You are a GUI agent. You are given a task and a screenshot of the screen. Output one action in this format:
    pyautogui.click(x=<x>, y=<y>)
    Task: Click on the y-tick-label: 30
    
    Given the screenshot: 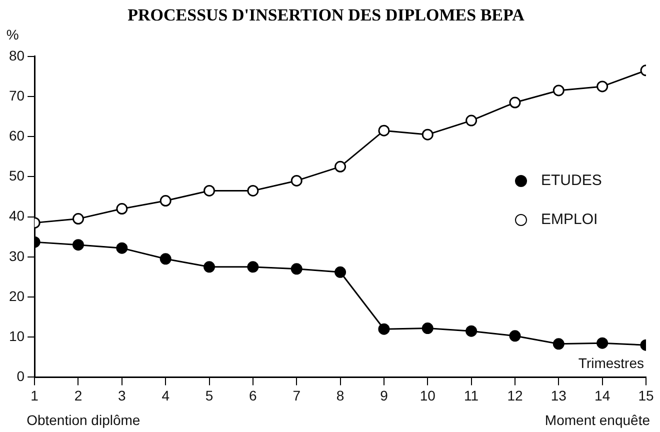 What is the action you would take?
    pyautogui.click(x=16, y=256)
    